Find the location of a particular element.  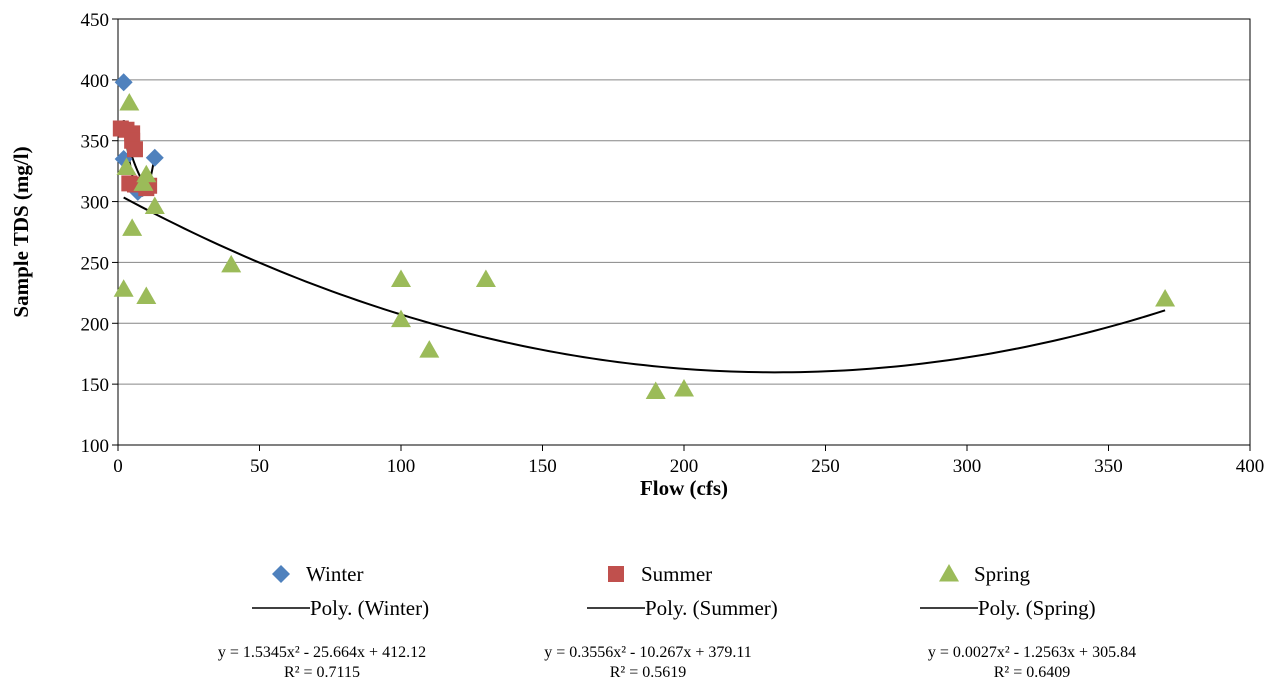

summer-marker-icon is located at coordinates (616, 574).